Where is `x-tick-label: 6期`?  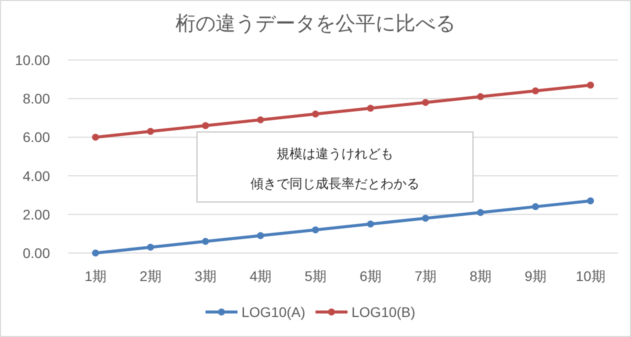
x-tick-label: 6期 is located at coordinates (371, 276).